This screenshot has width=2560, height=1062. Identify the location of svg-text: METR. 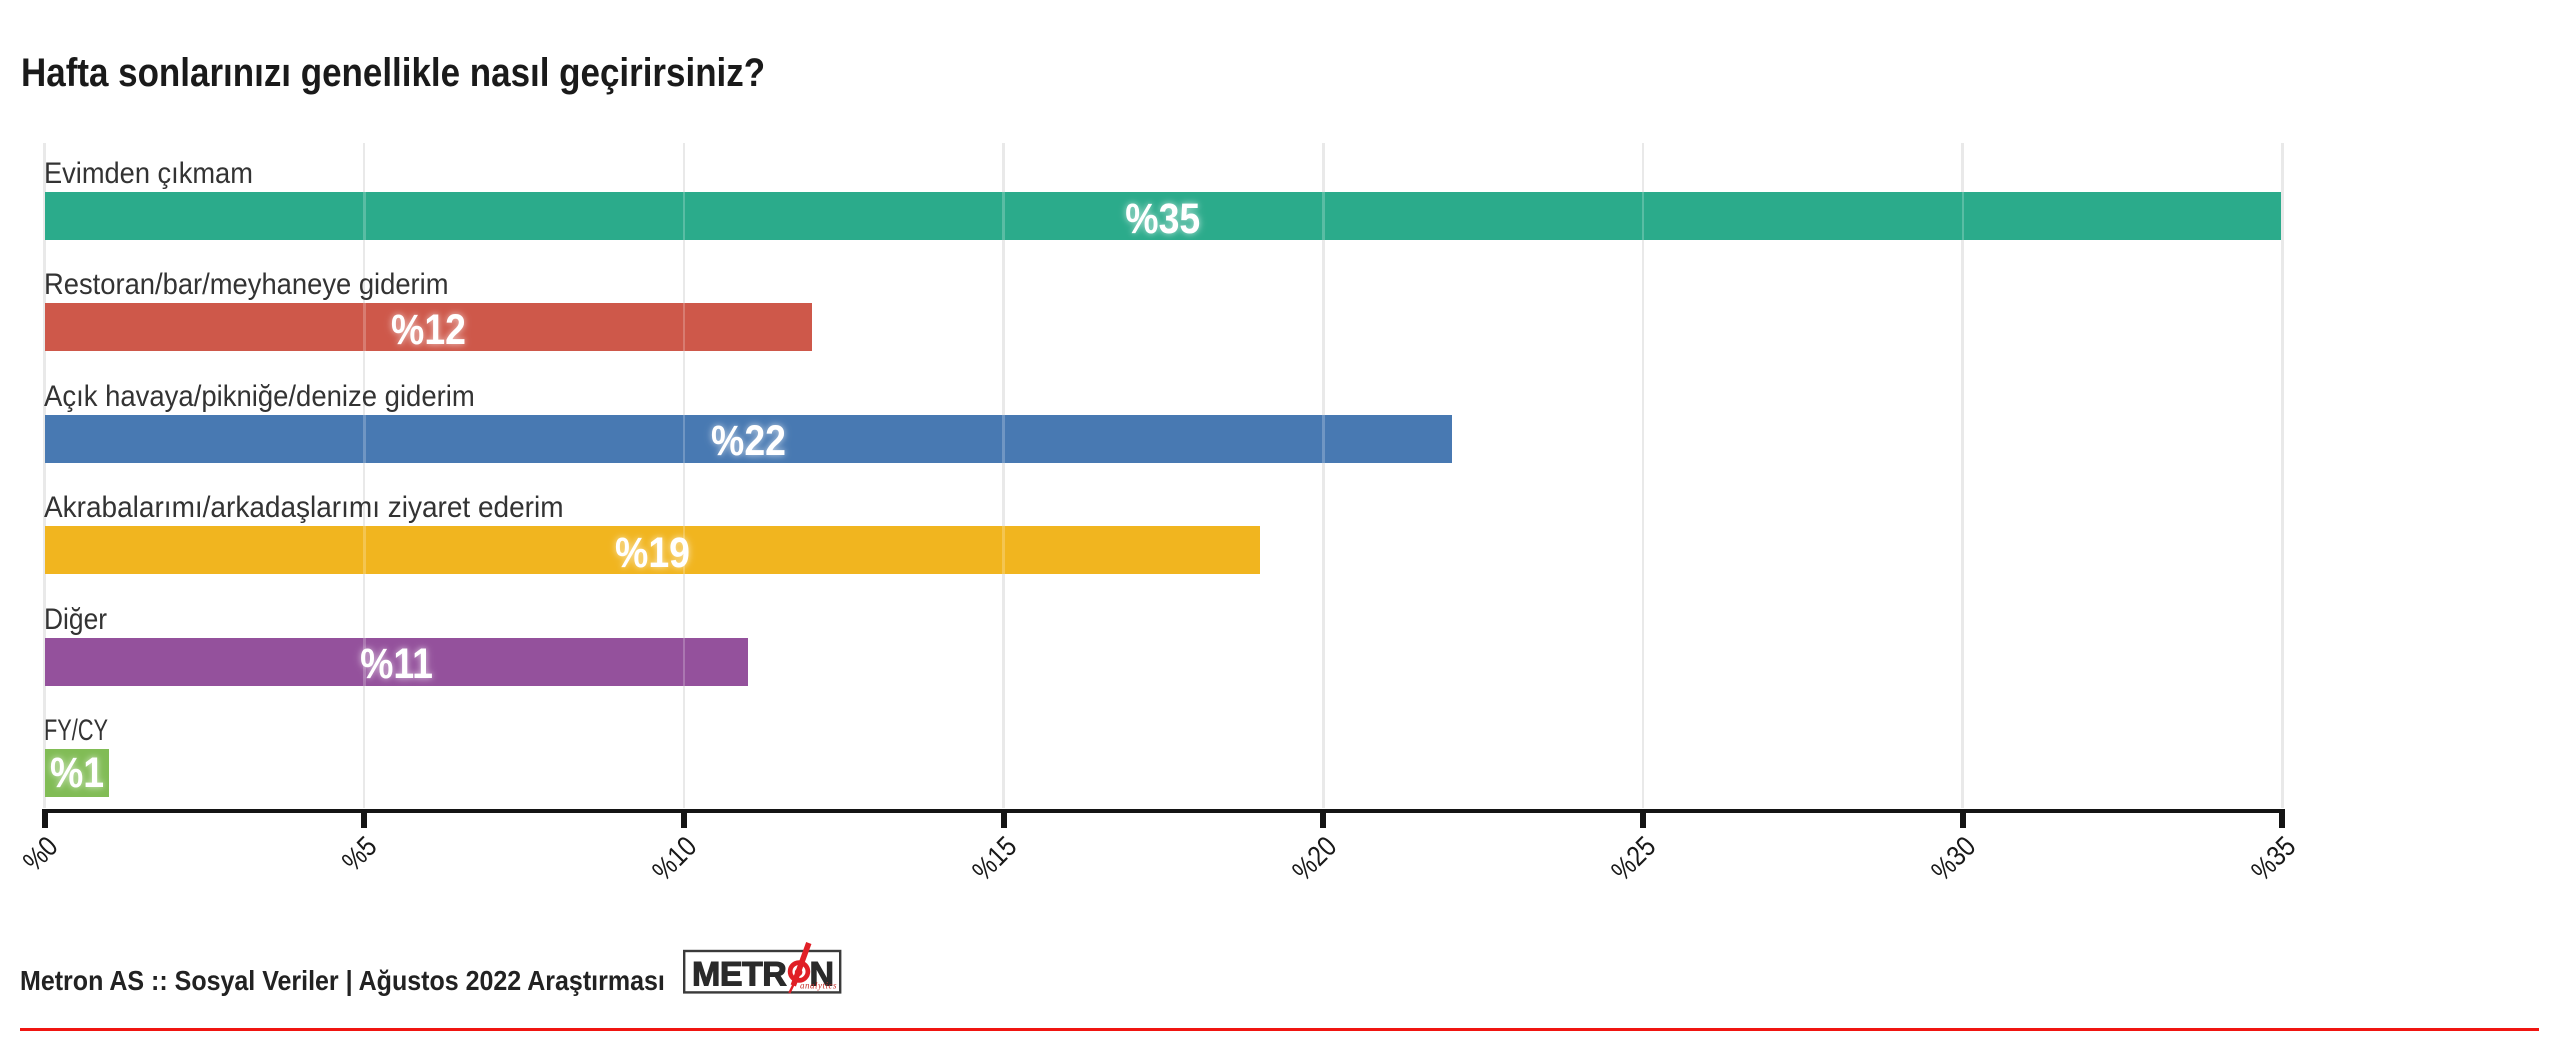
(739, 975).